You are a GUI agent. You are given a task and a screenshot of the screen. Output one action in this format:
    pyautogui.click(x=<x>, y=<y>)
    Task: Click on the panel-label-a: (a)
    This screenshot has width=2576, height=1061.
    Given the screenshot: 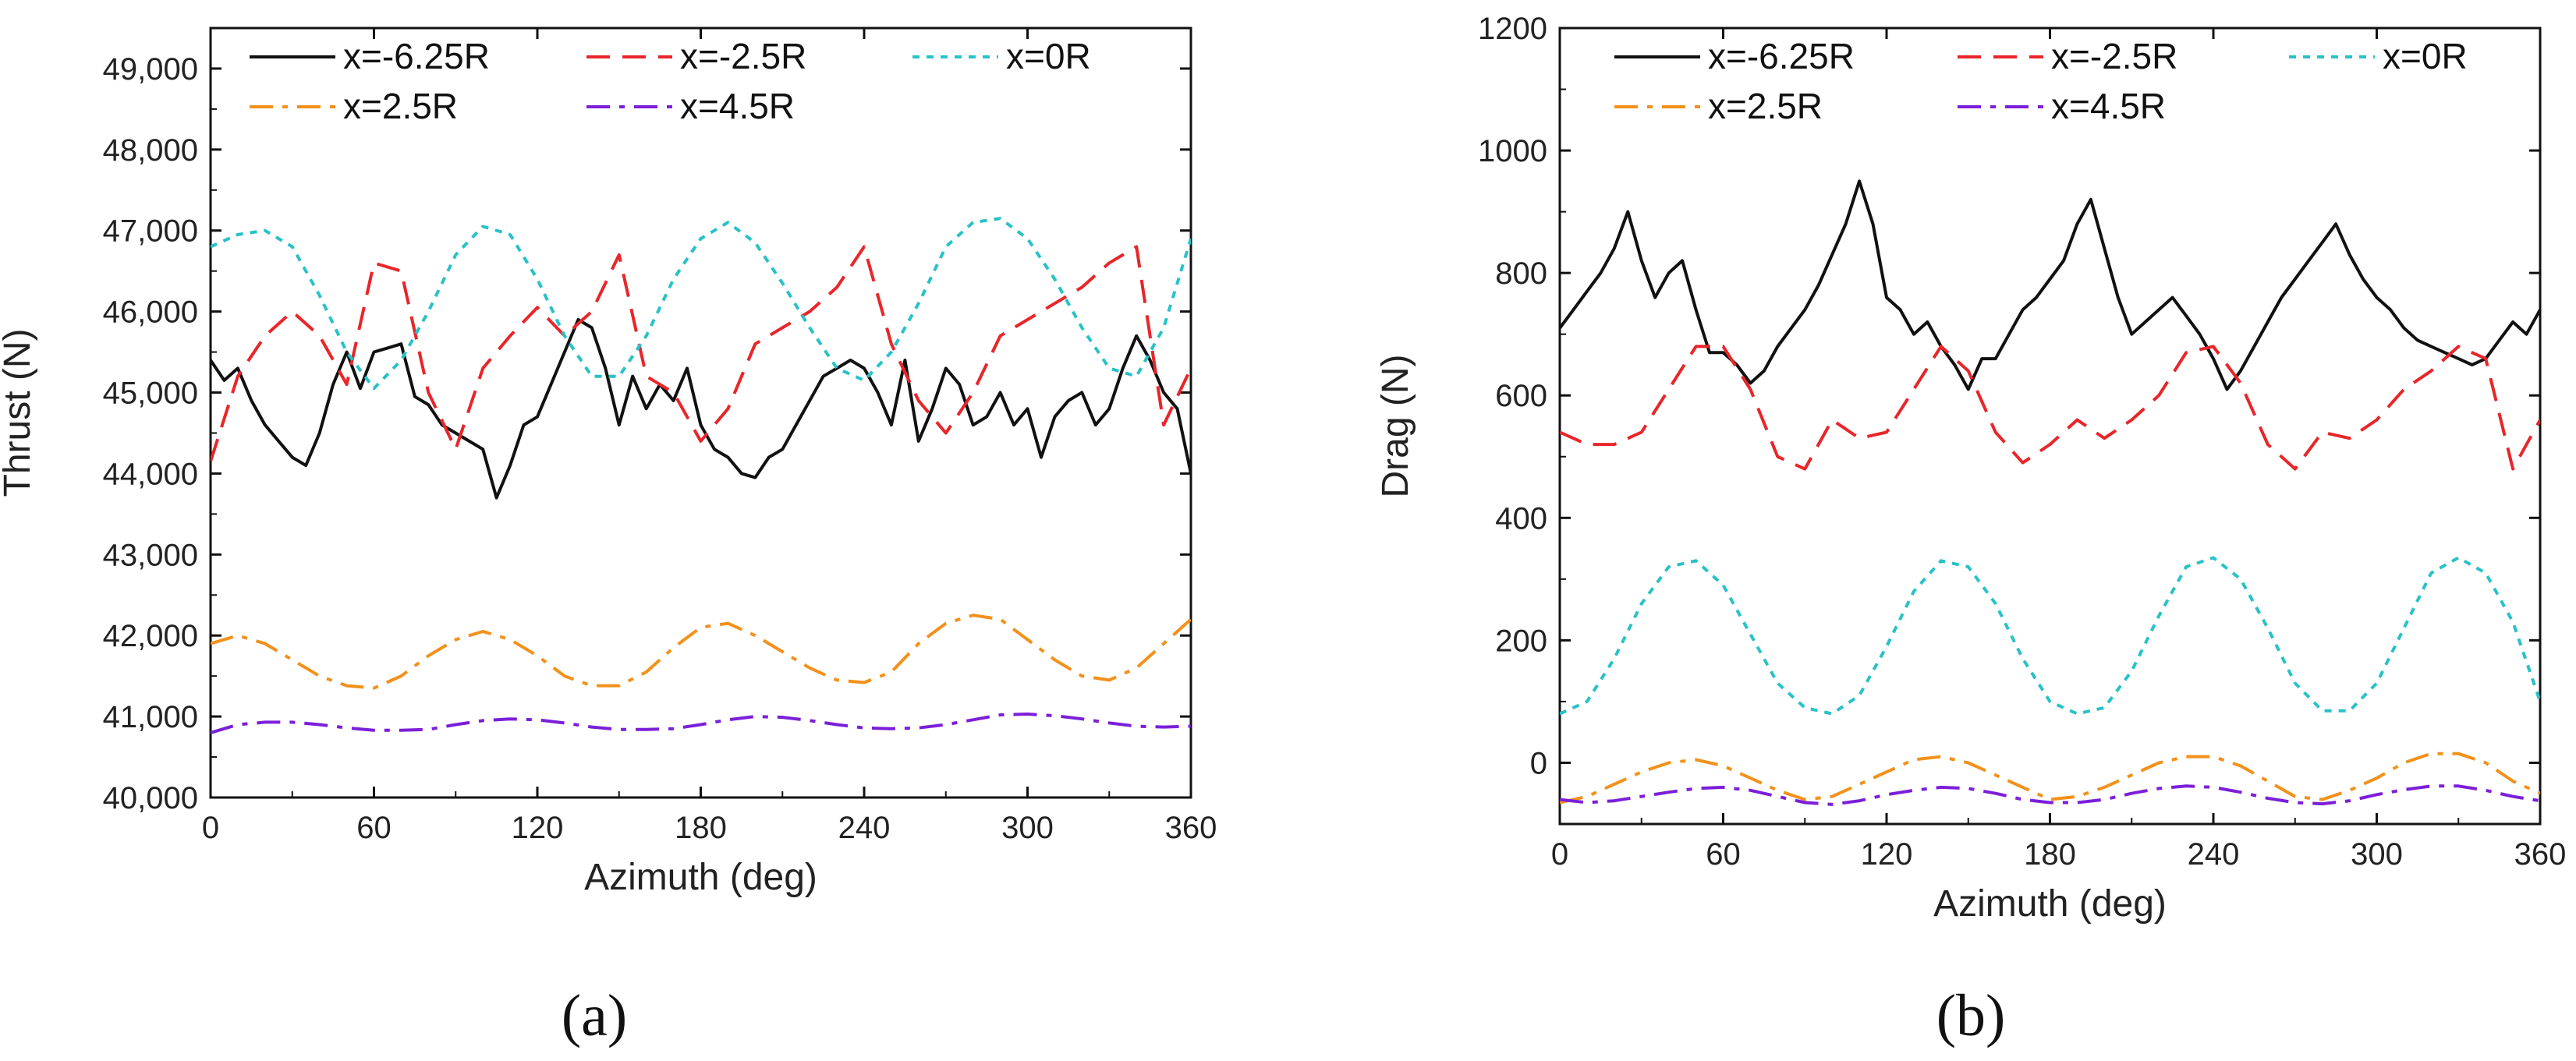 What is the action you would take?
    pyautogui.click(x=594, y=1016)
    